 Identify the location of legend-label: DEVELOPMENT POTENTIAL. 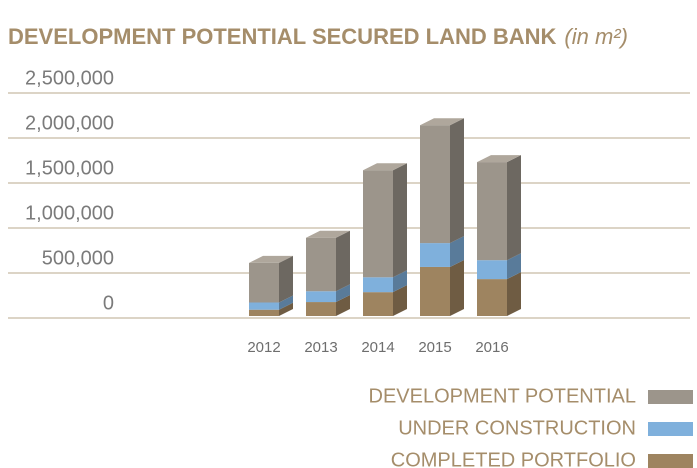
(502, 396).